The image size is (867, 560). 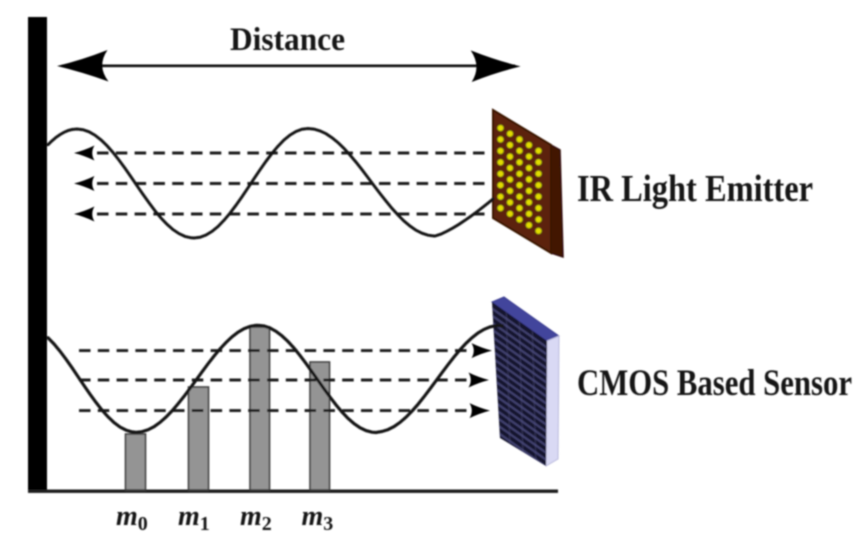 I want to click on svg-text: IR Light Emitter, so click(x=695, y=189).